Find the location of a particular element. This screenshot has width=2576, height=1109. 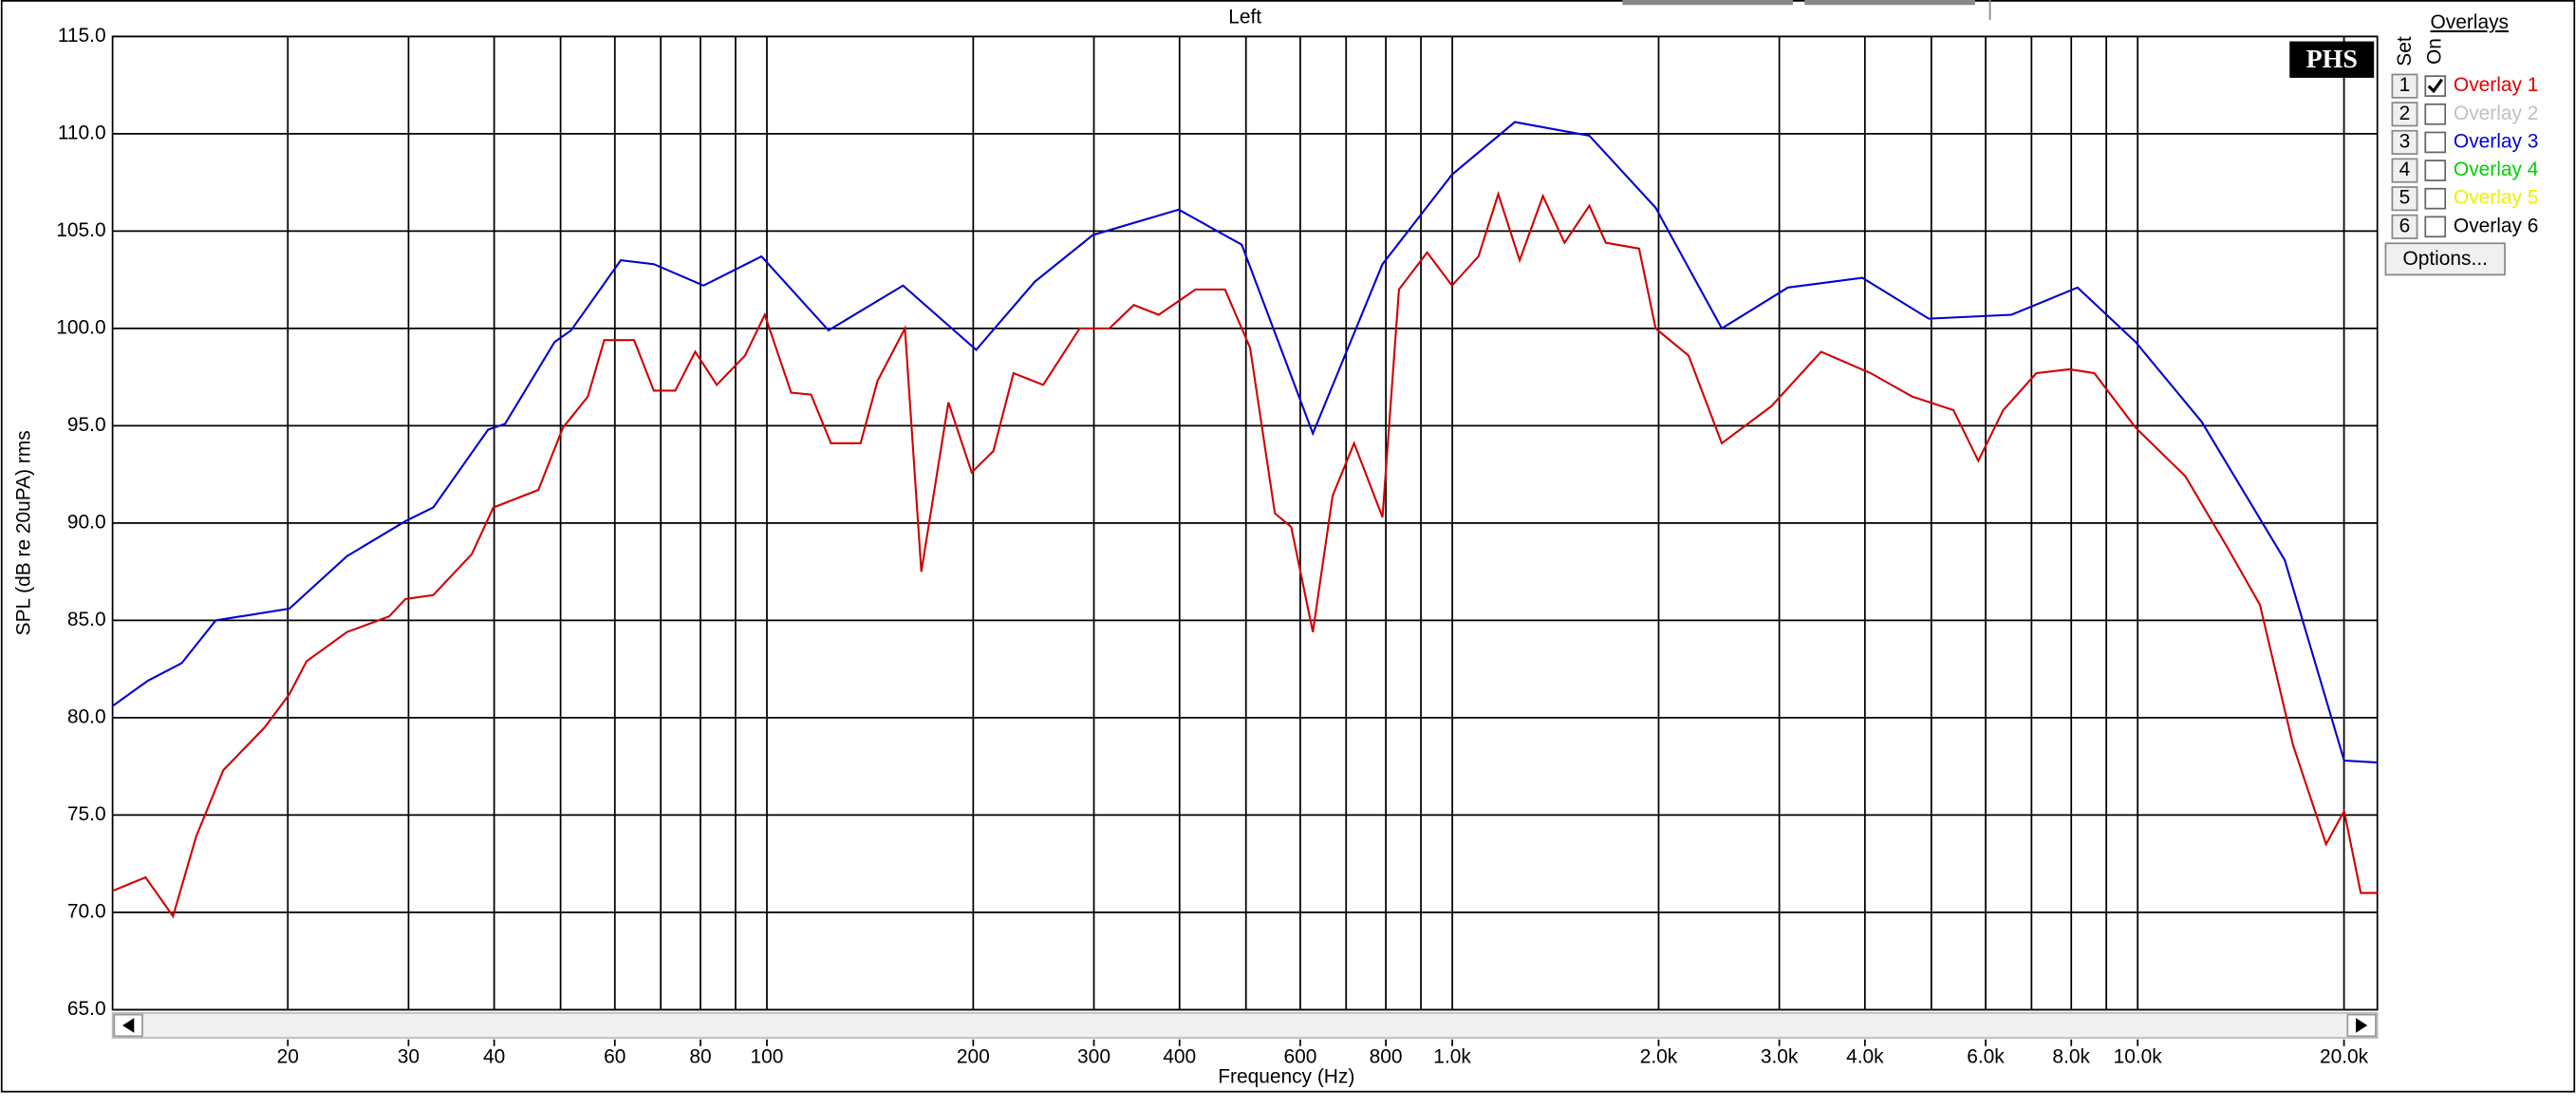

set-number: 6 is located at coordinates (2405, 225).